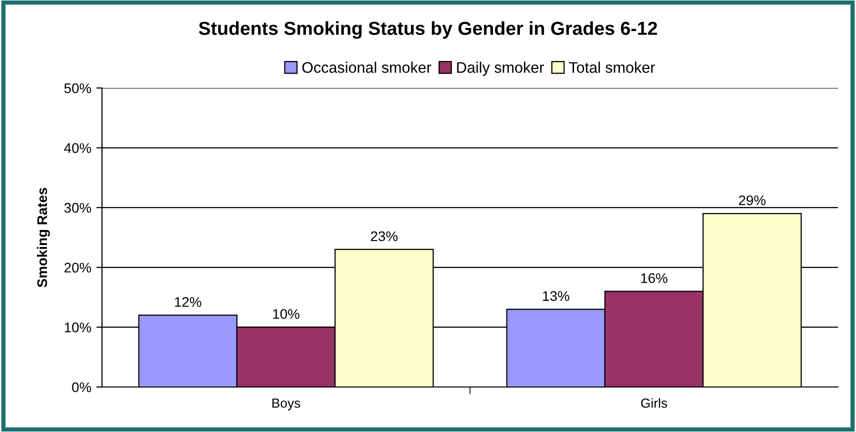 The height and width of the screenshot is (432, 856). I want to click on data-label: 16%, so click(654, 278).